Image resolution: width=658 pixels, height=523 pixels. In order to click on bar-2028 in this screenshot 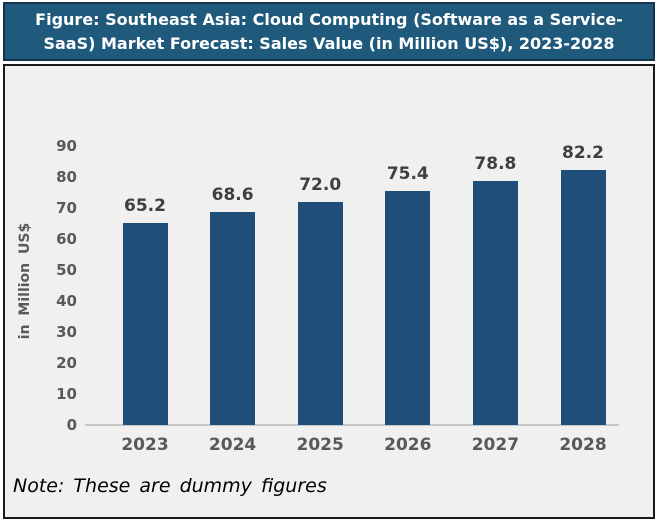, I will do `click(583, 297)`.